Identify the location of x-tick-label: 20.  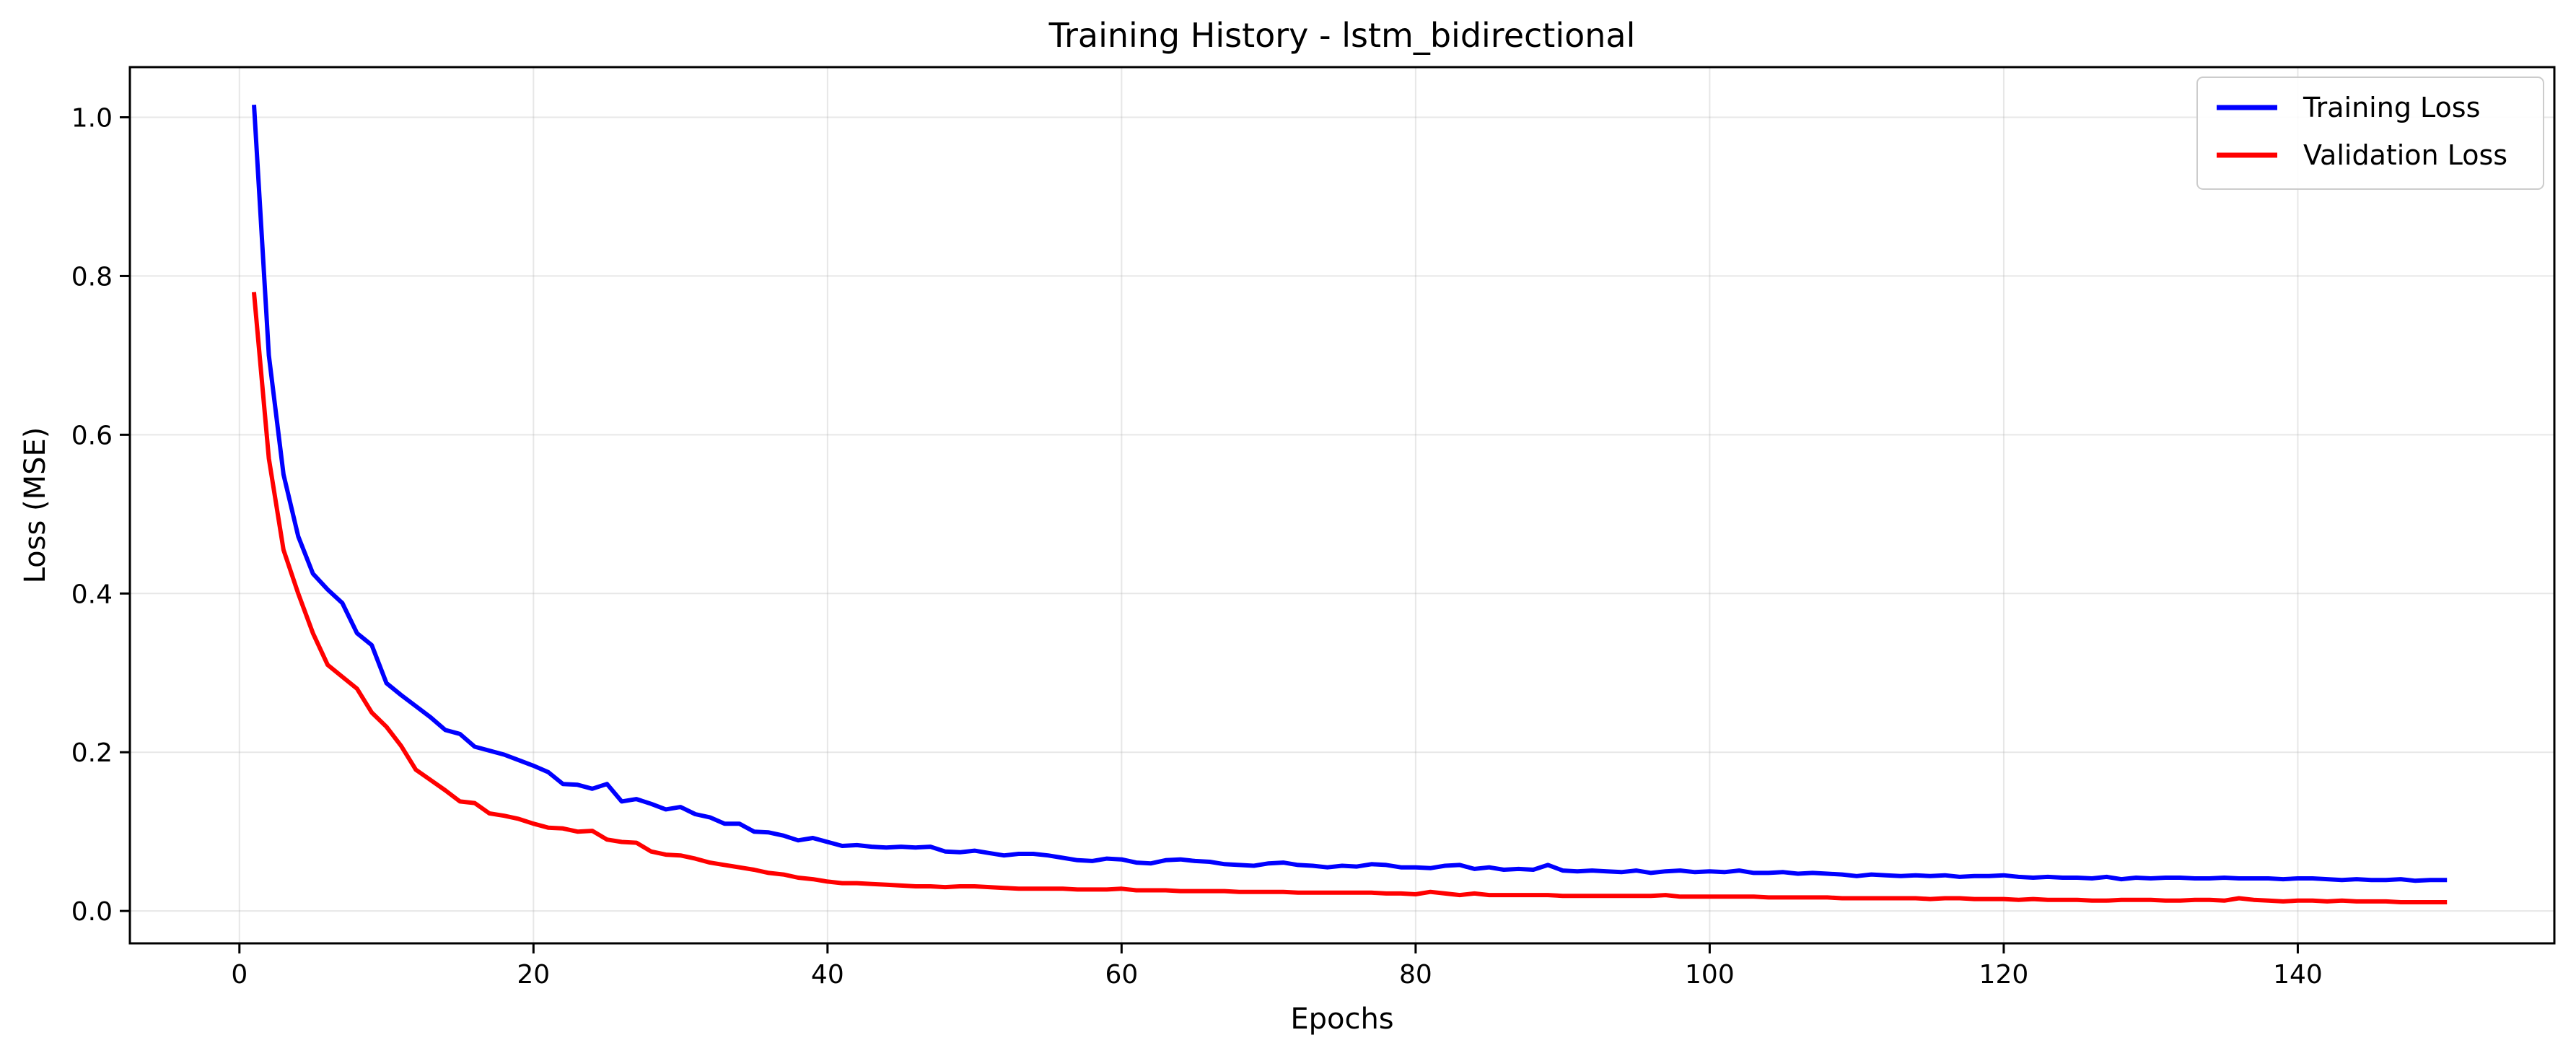
(533, 975).